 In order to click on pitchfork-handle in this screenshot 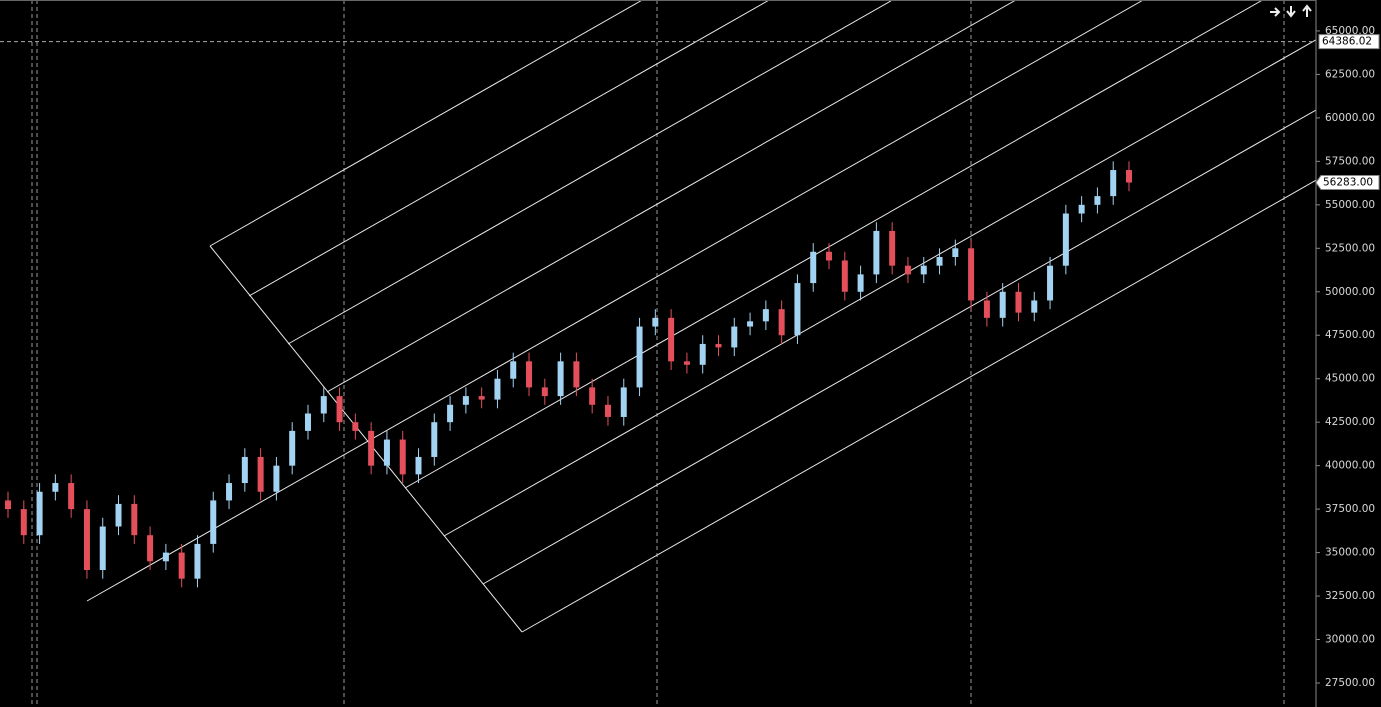, I will do `click(366, 439)`.